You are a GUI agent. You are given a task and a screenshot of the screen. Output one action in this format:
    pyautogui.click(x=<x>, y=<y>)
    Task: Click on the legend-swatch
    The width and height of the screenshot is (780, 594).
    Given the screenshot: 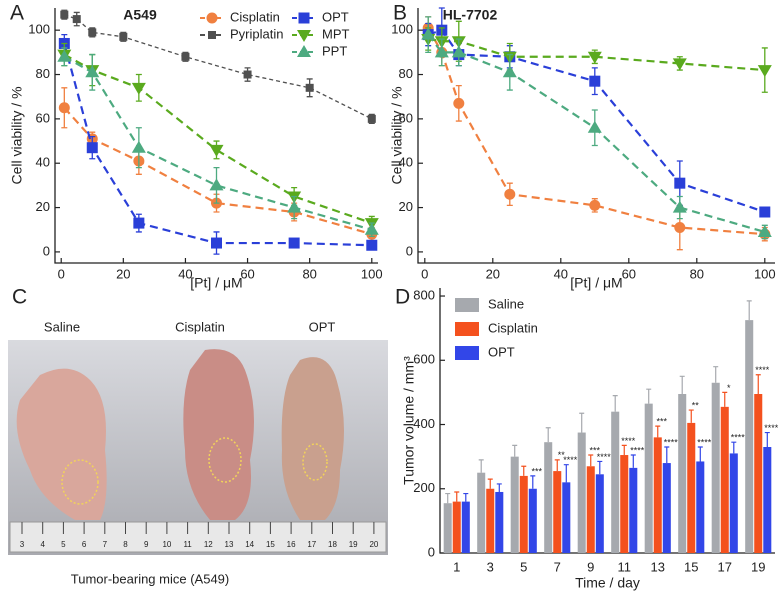 What is the action you would take?
    pyautogui.click(x=467, y=353)
    